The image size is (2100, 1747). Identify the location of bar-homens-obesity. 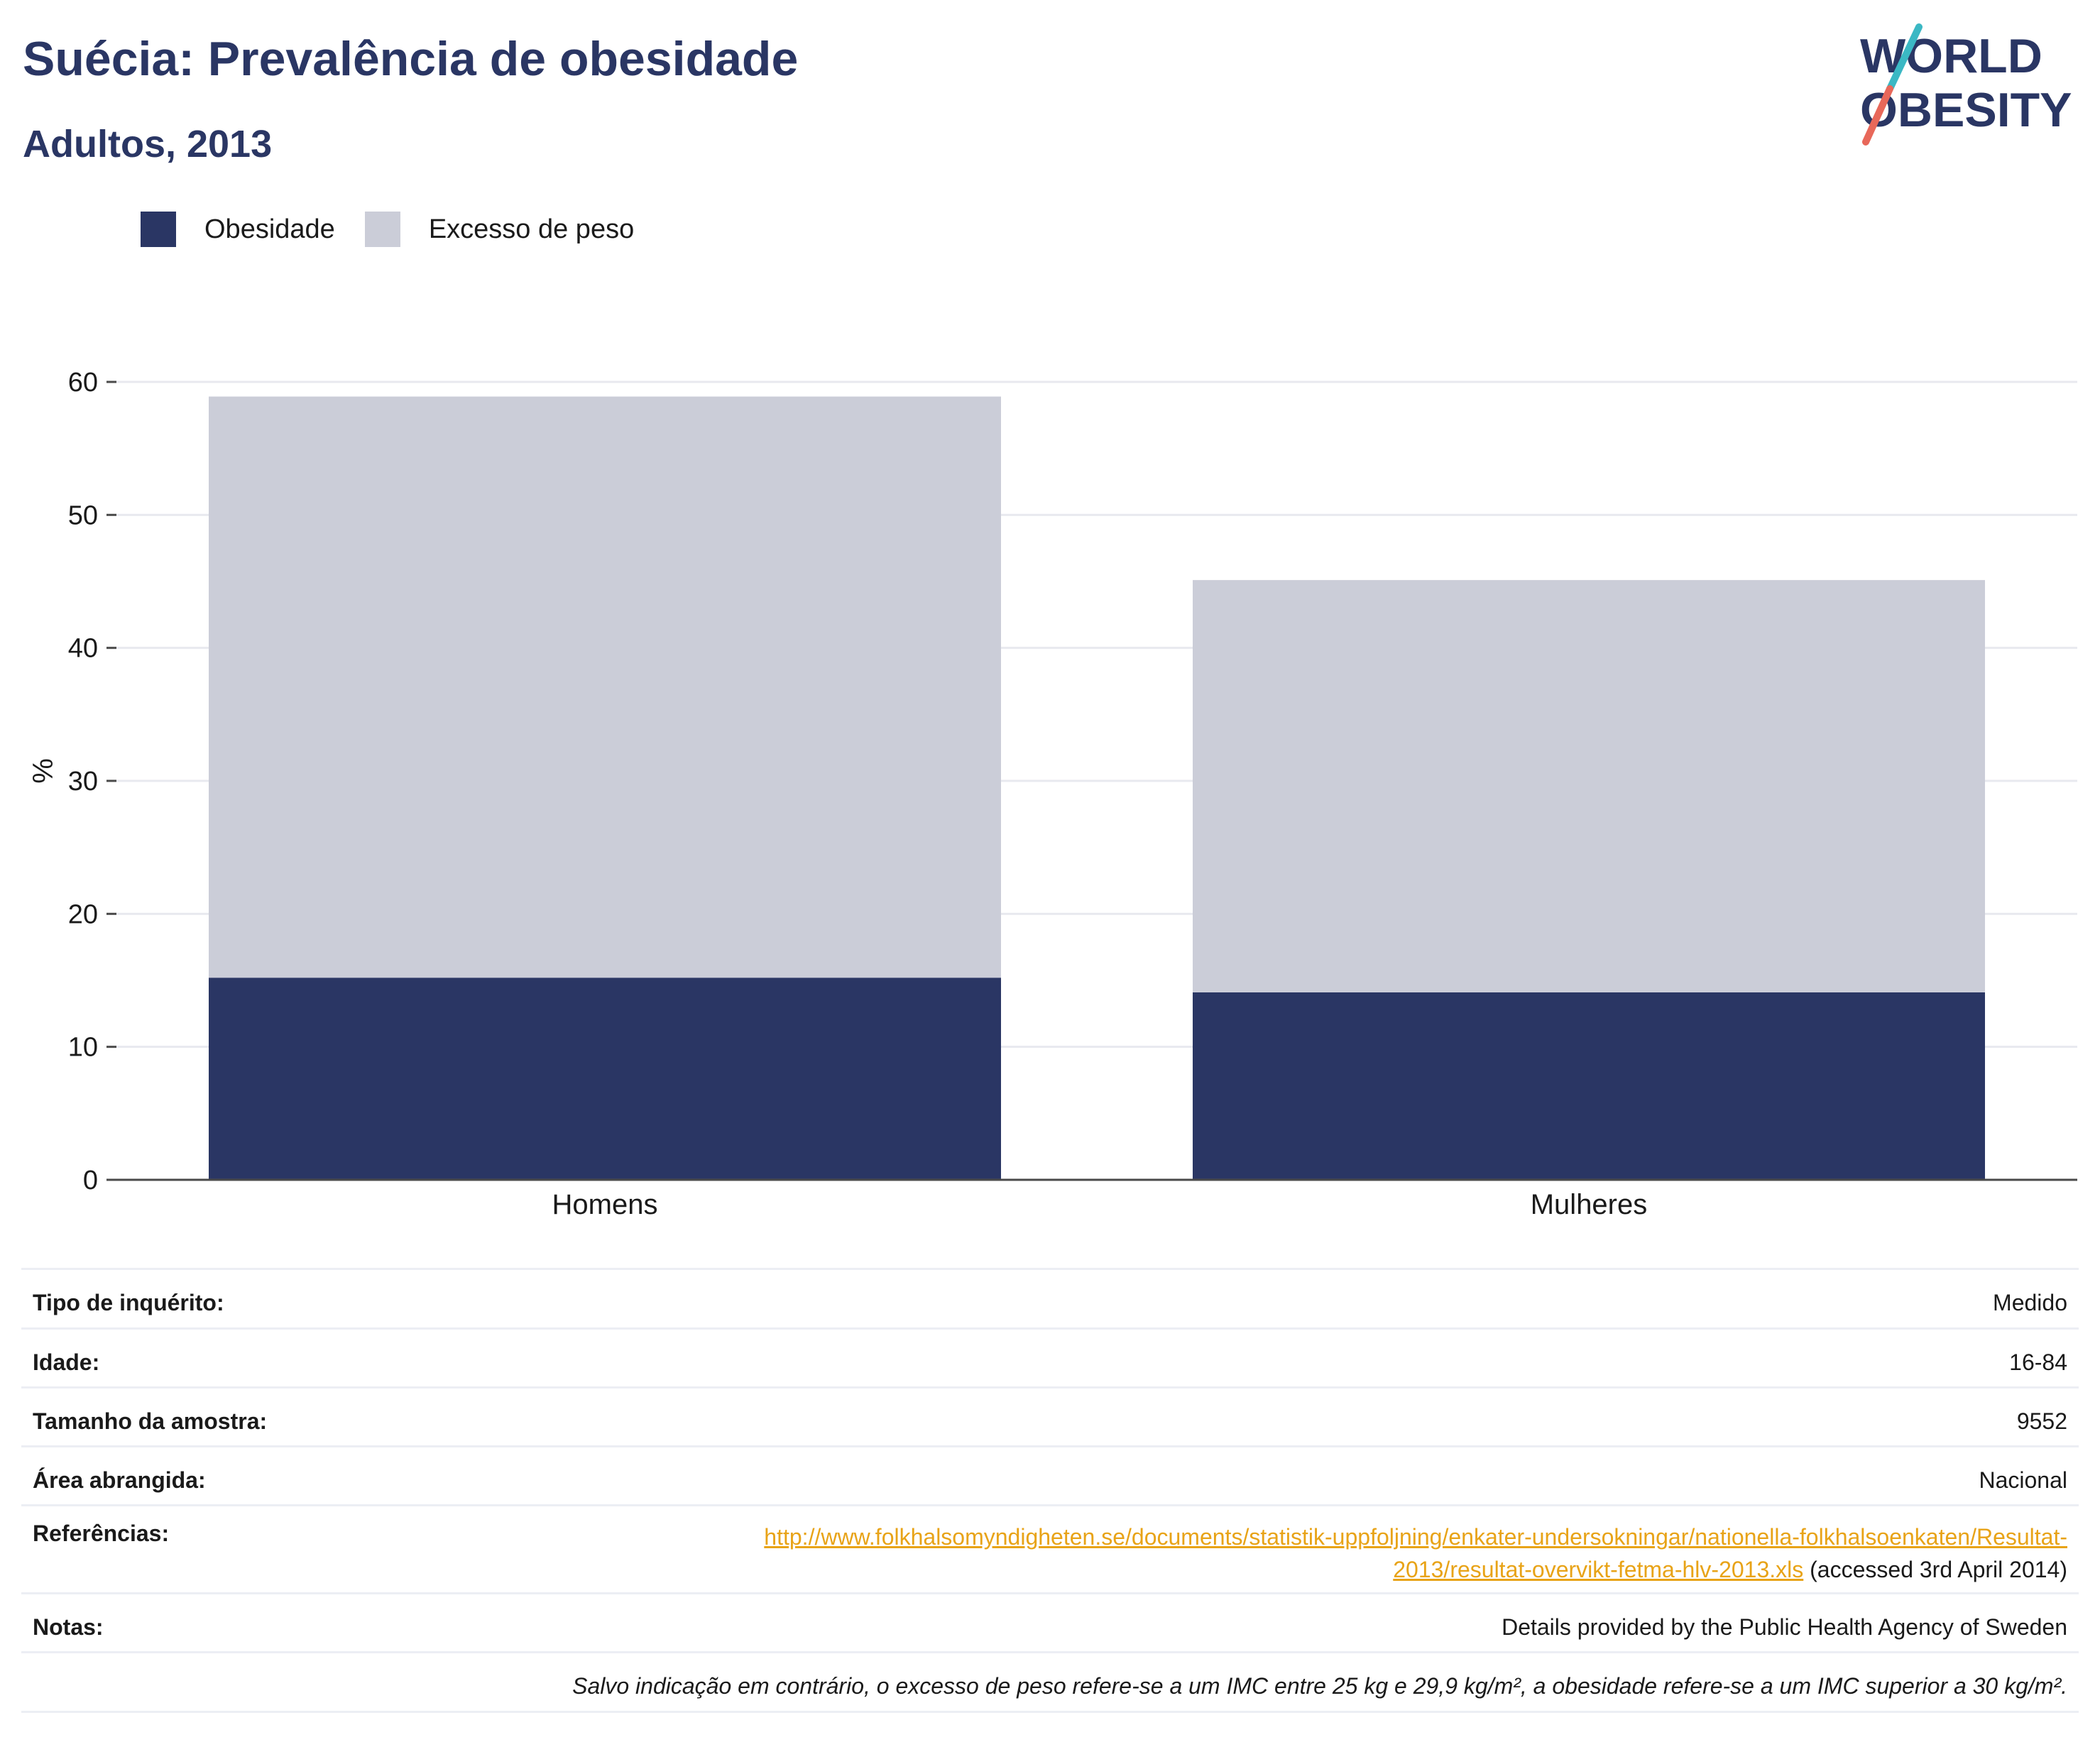
(605, 1078).